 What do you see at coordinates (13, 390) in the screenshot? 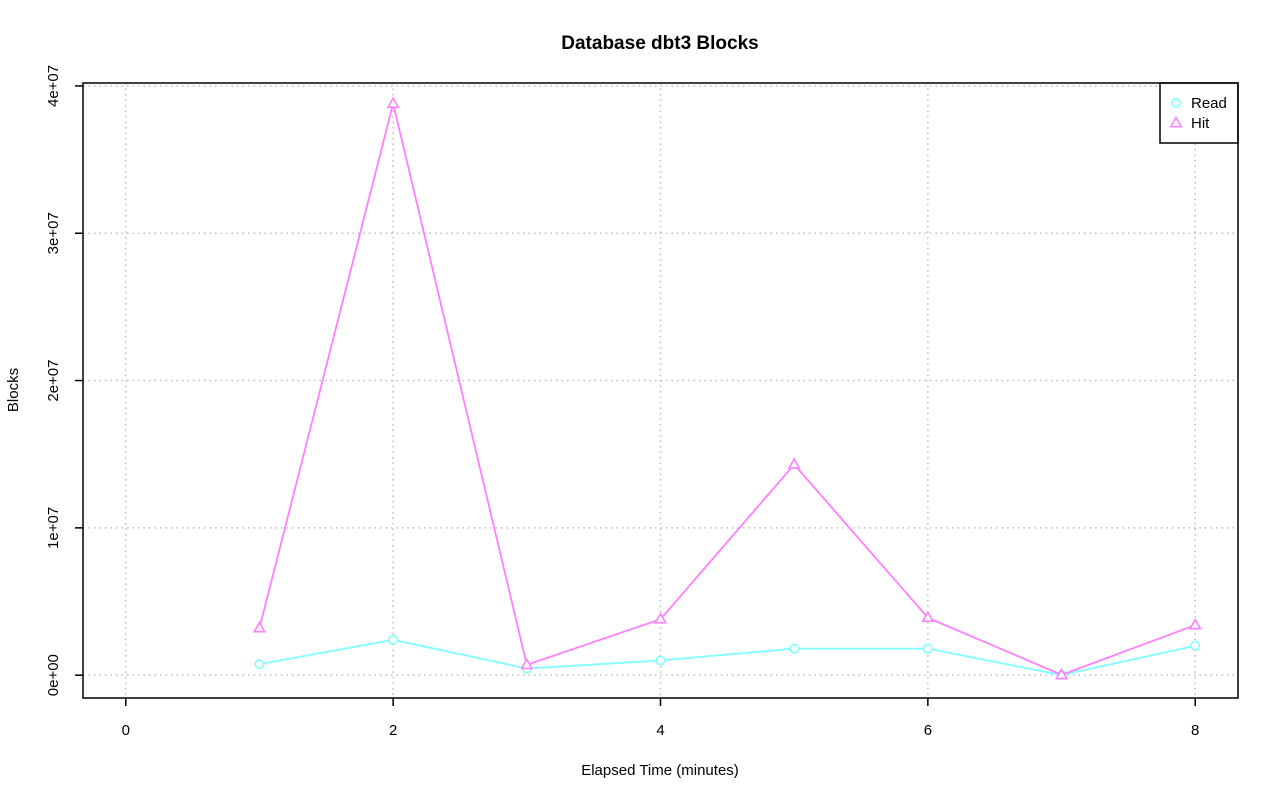
I see `y-axis-label: Blocks` at bounding box center [13, 390].